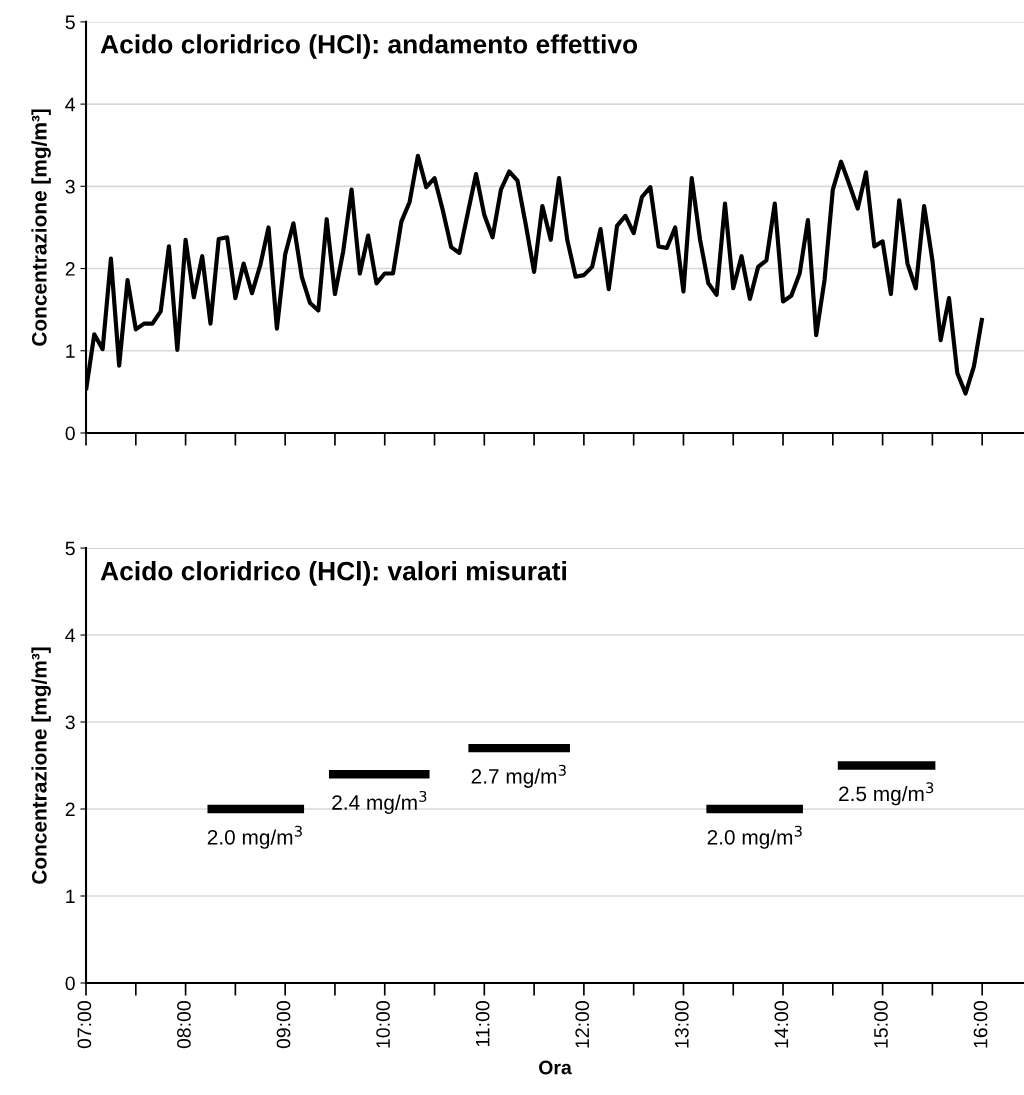 The width and height of the screenshot is (1024, 1095). I want to click on x-tick-label: 14:00, so click(781, 1024).